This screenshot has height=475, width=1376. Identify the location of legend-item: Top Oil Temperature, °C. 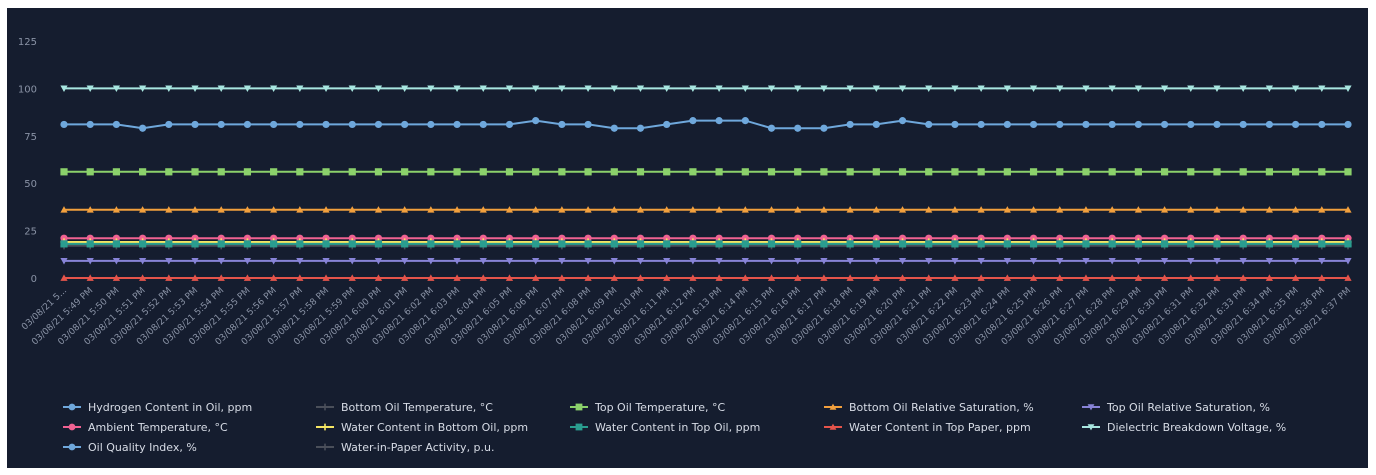
(647, 407).